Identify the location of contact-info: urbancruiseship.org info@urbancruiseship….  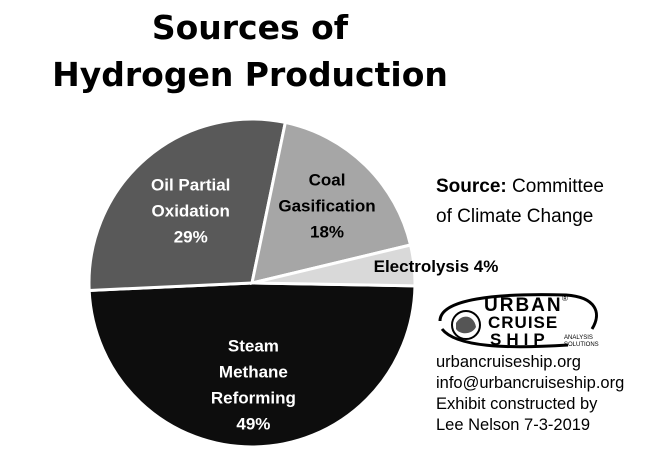
(530, 394).